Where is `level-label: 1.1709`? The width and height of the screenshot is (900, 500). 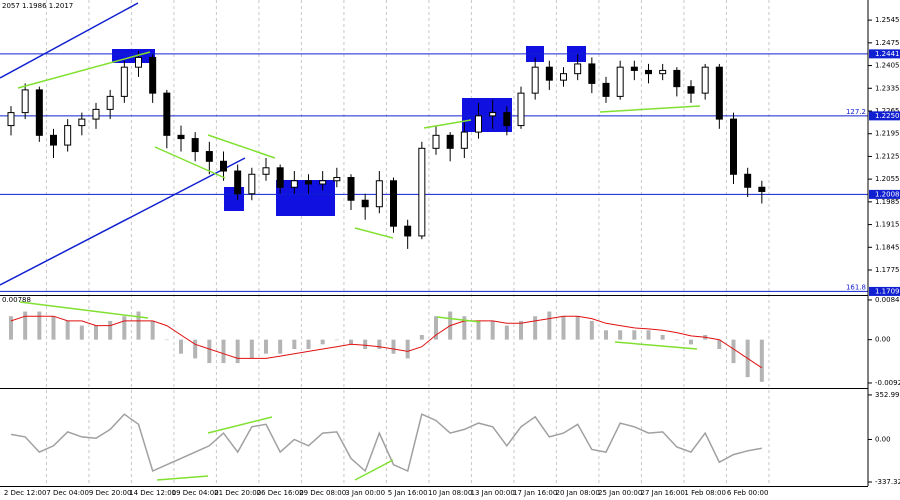 level-label: 1.1709 is located at coordinates (887, 291).